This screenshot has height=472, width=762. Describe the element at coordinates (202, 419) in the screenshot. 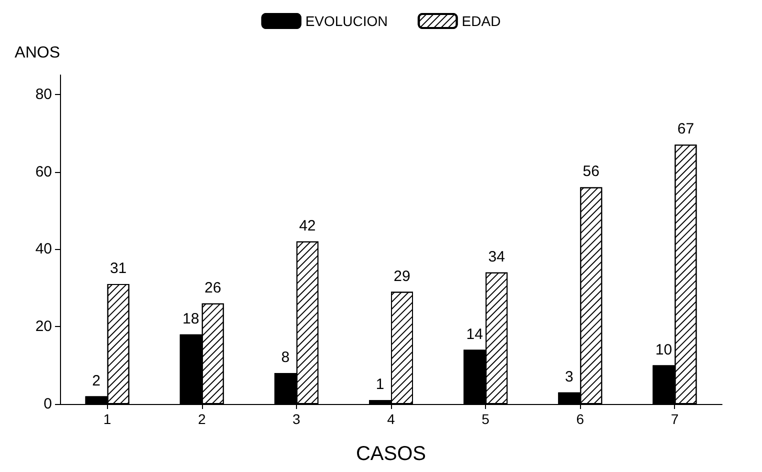

I see `x-tick-label: 2` at that location.